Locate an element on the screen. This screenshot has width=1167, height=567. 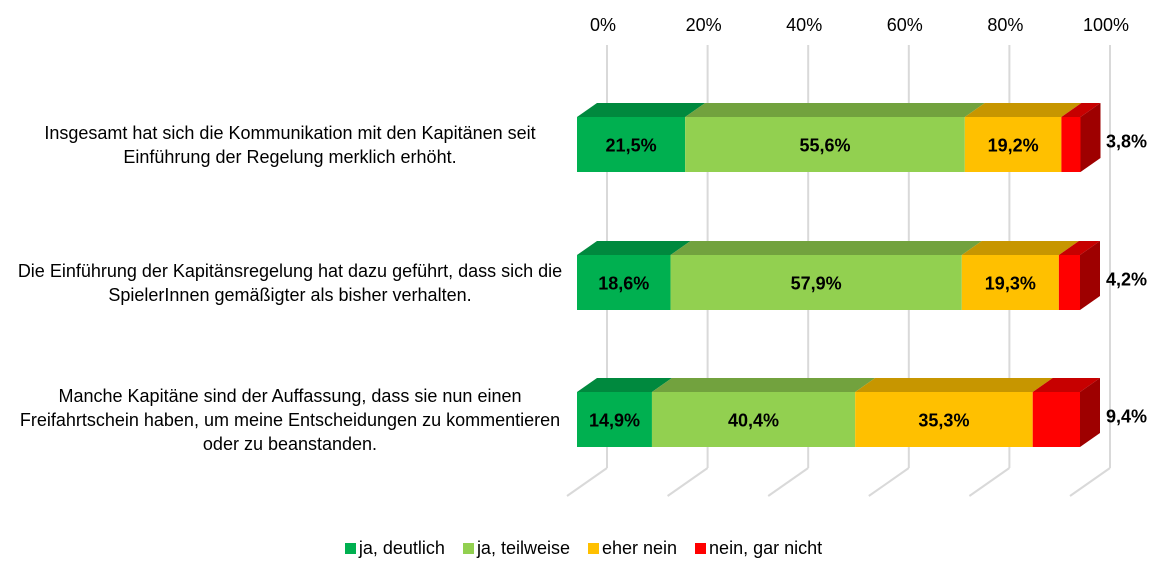
data-label: 57,9% is located at coordinates (816, 283).